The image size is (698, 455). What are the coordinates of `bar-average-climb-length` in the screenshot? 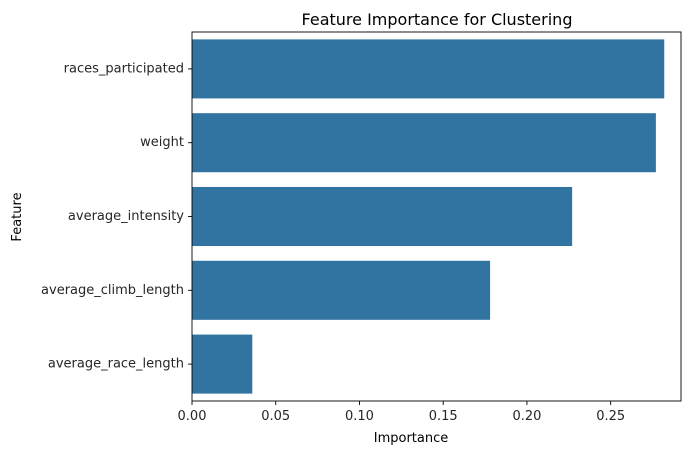 It's located at (341, 290).